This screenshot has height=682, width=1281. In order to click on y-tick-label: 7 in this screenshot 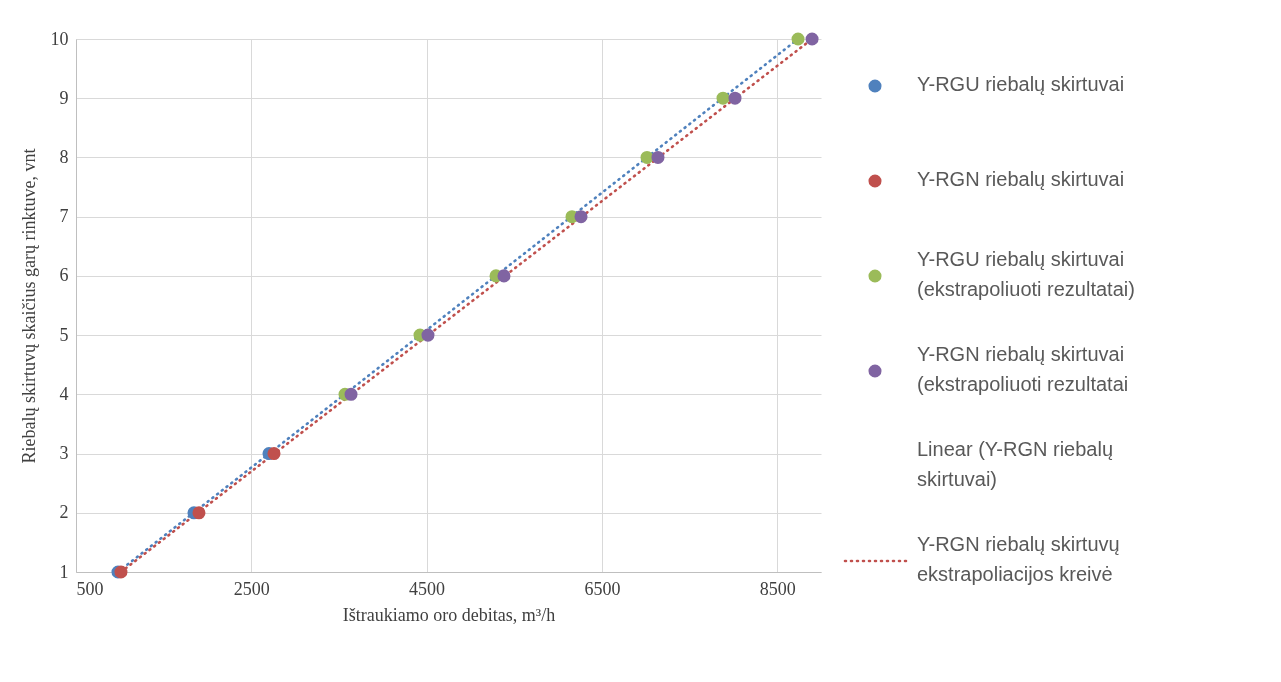, I will do `click(64, 216)`.